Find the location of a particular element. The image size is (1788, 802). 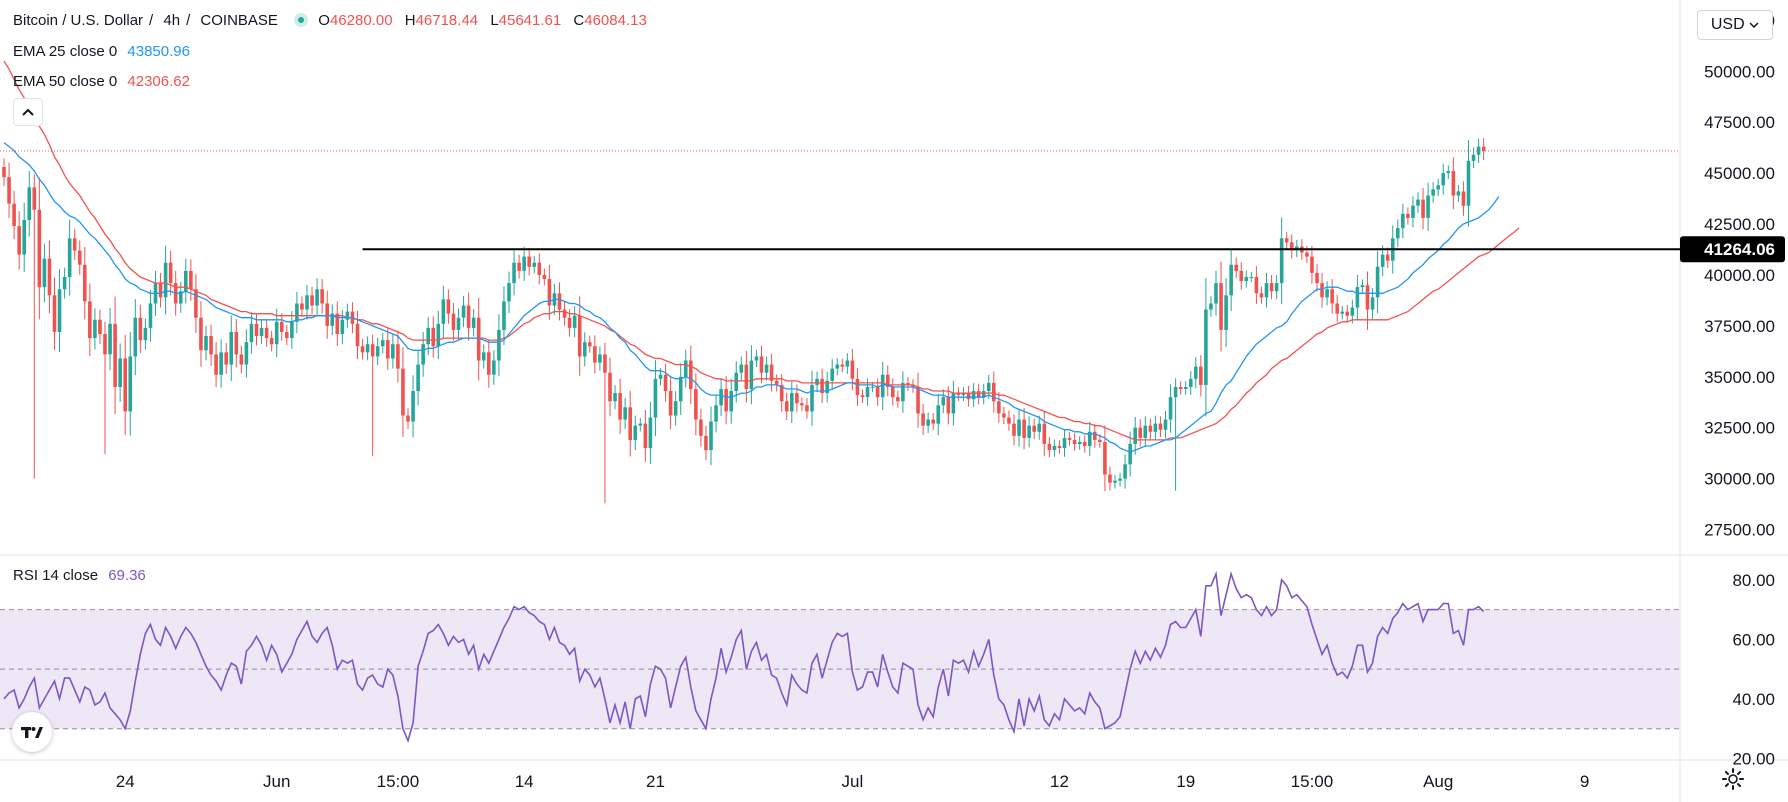

symbol-name: Bitcoin / U.S. Dollar is located at coordinates (78, 20).